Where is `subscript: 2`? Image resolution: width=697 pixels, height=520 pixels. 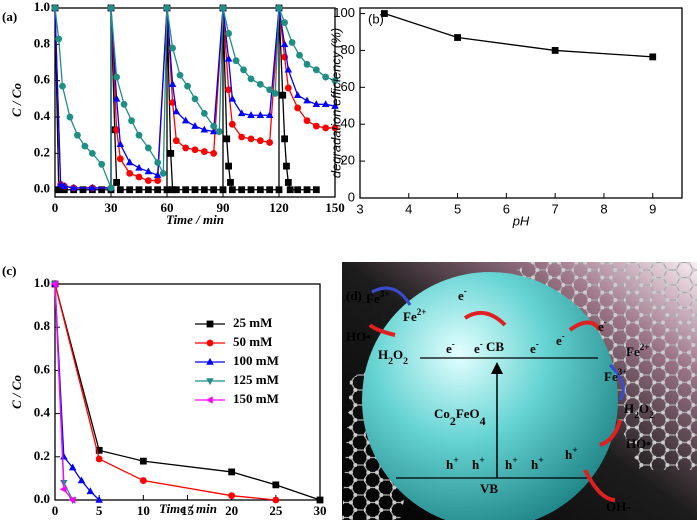 subscript: 2 is located at coordinates (453, 421).